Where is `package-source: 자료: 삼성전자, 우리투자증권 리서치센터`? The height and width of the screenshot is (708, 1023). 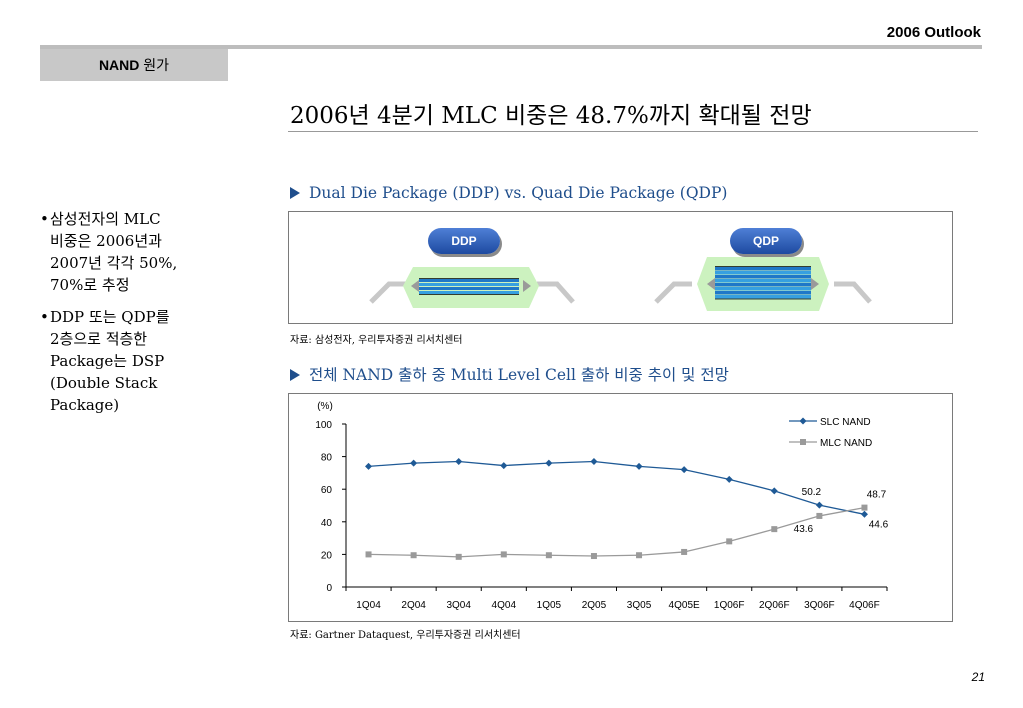
package-source: 자료: 삼성전자, 우리투자증권 리서치센터 is located at coordinates (376, 340).